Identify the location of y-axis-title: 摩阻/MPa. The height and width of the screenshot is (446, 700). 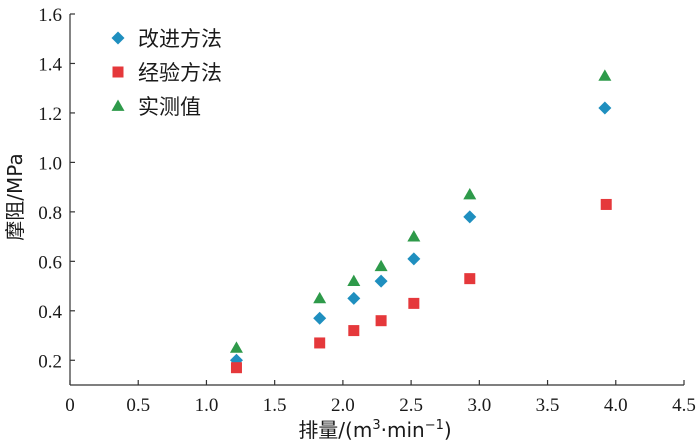
(15, 196).